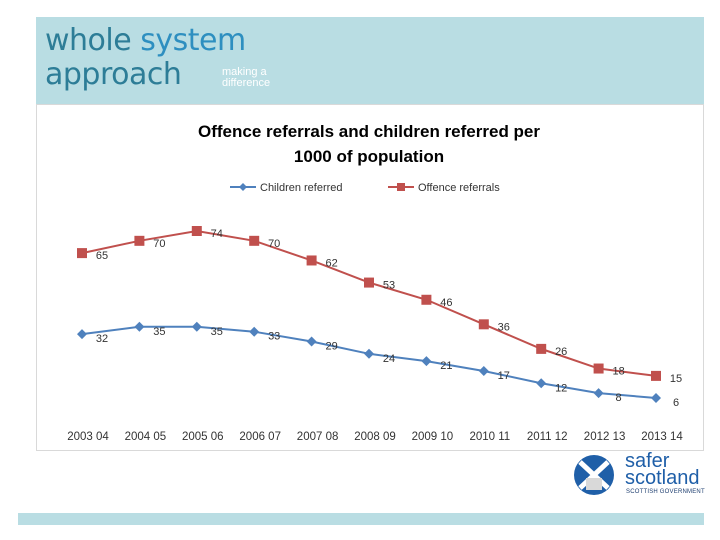 The image size is (720, 540). What do you see at coordinates (301, 188) in the screenshot?
I see `legend-label-0: Children referred` at bounding box center [301, 188].